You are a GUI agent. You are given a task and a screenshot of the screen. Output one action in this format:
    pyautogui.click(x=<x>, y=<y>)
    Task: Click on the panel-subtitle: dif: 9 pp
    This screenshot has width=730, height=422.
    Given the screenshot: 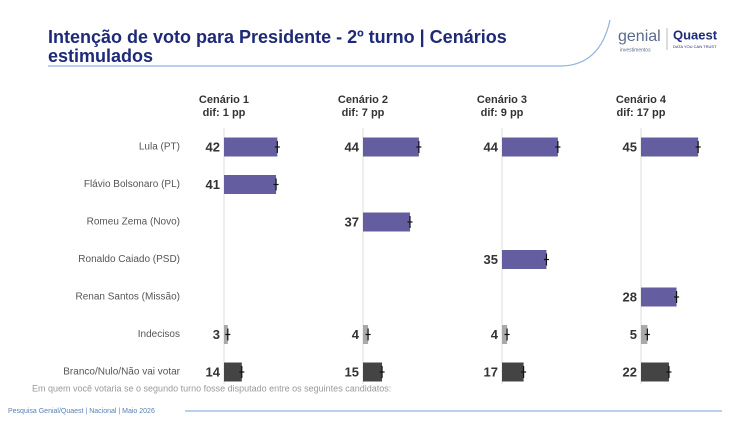 What is the action you would take?
    pyautogui.click(x=502, y=113)
    